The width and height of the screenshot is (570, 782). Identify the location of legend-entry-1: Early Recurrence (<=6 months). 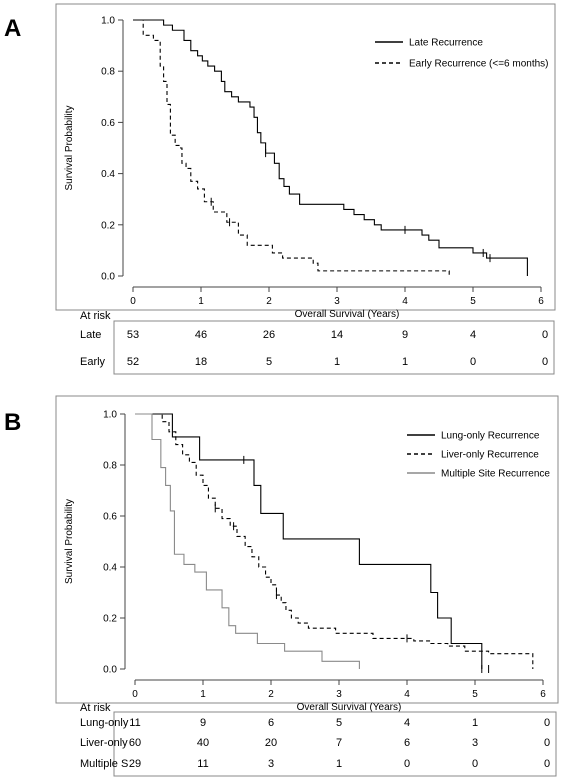
(479, 64).